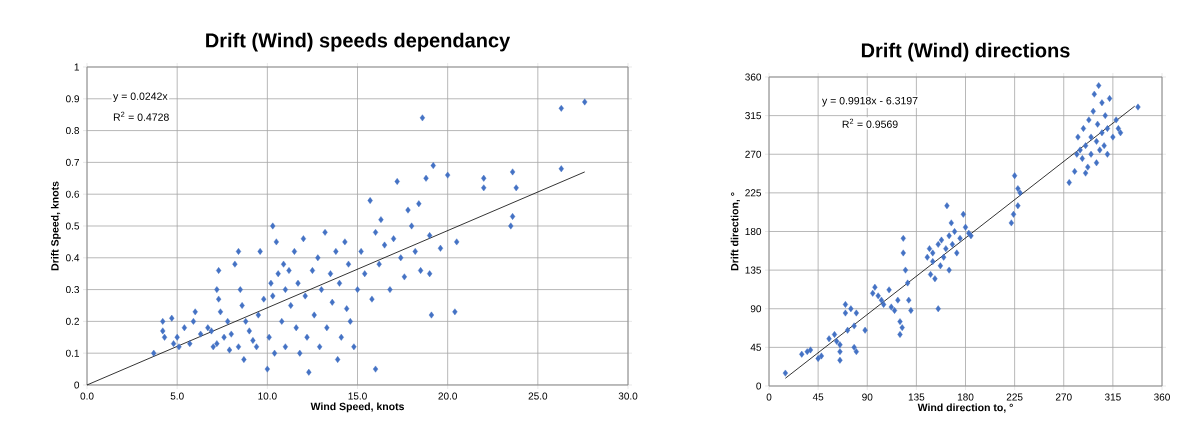 The image size is (1201, 443). I want to click on x-tick-label: 135, so click(916, 397).